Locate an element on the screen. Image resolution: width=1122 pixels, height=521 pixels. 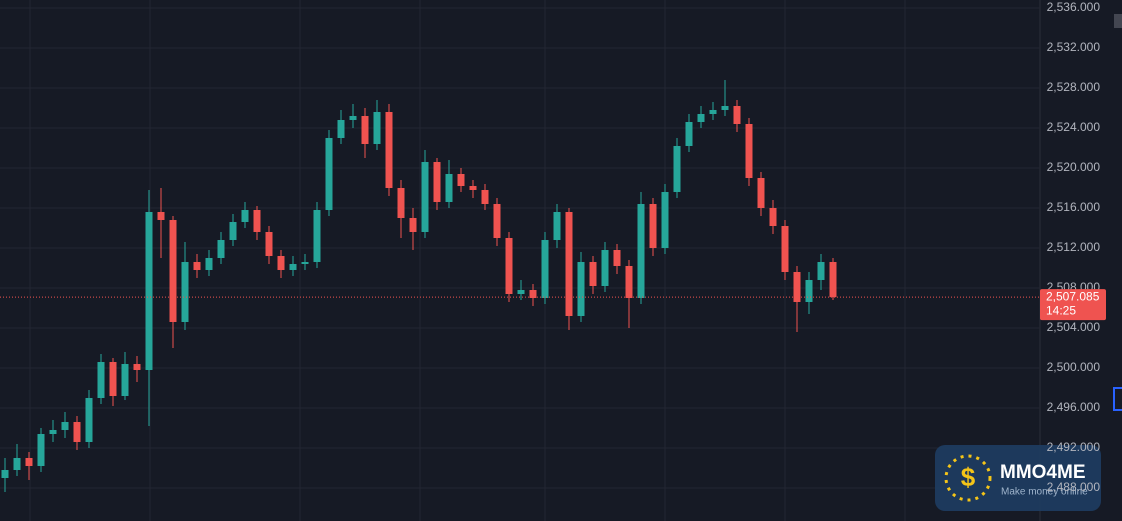
y-tick-label: 2,520.000 is located at coordinates (1074, 167).